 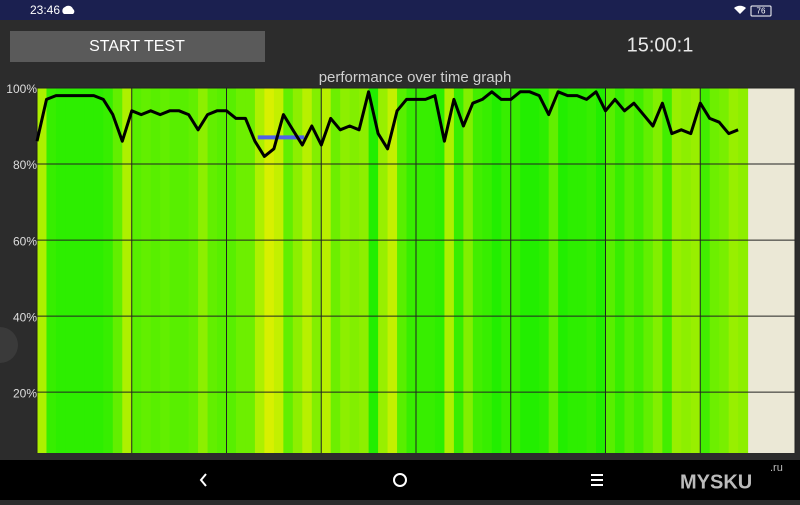 What do you see at coordinates (25, 241) in the screenshot?
I see `y-tick-label: 60%` at bounding box center [25, 241].